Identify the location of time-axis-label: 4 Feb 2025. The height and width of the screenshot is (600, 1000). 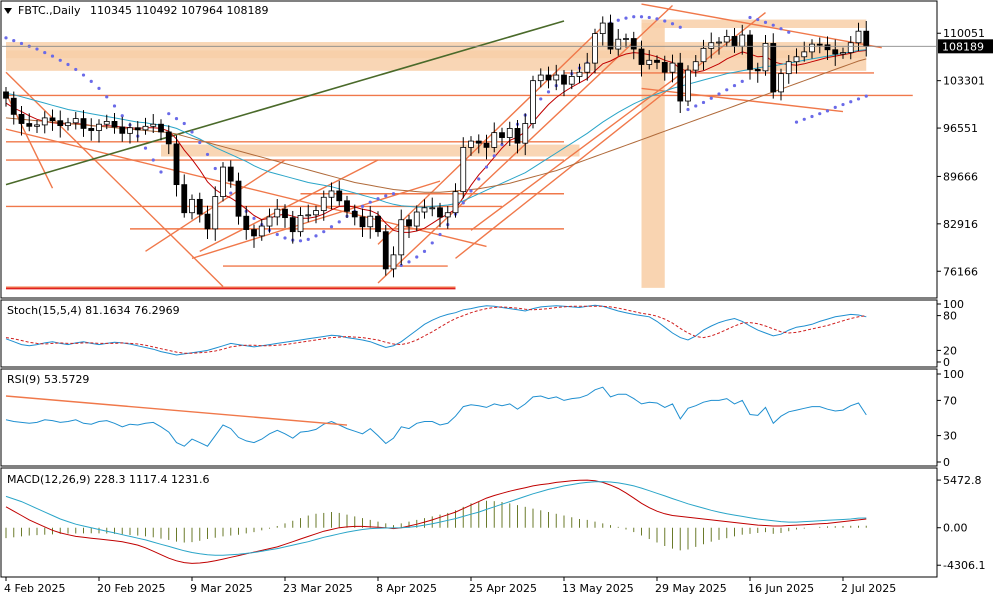
(34, 588).